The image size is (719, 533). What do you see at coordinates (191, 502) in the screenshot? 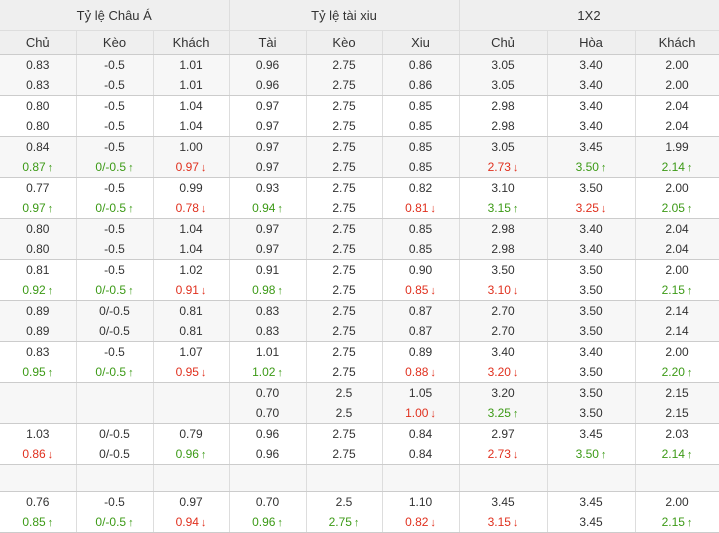
I see `odds-value: 0.97` at bounding box center [191, 502].